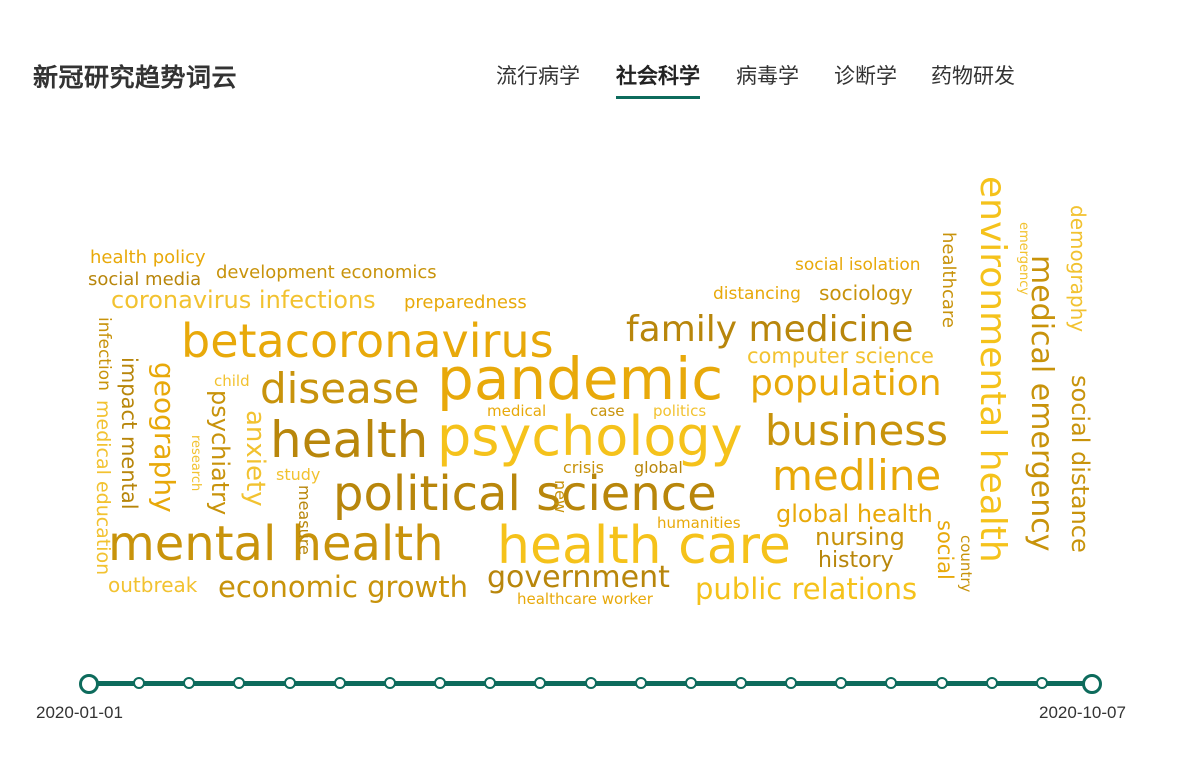  What do you see at coordinates (1023, 259) in the screenshot?
I see `word-cloud-word: emergency` at bounding box center [1023, 259].